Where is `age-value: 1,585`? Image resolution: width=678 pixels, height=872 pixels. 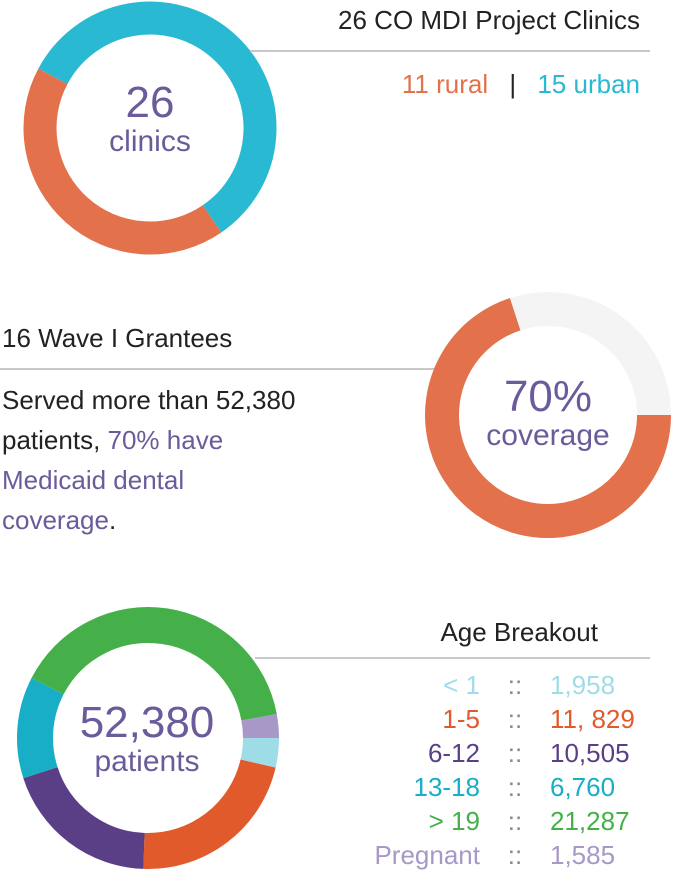 age-value: 1,585 is located at coordinates (583, 855).